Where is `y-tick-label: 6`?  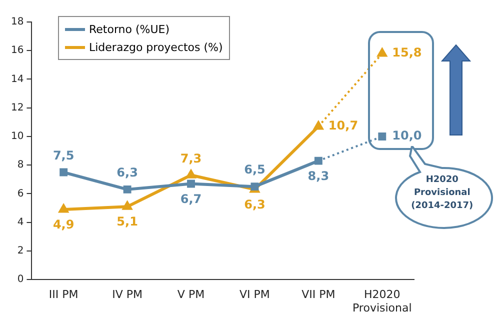
y-tick-label: 6 is located at coordinates (20, 194).